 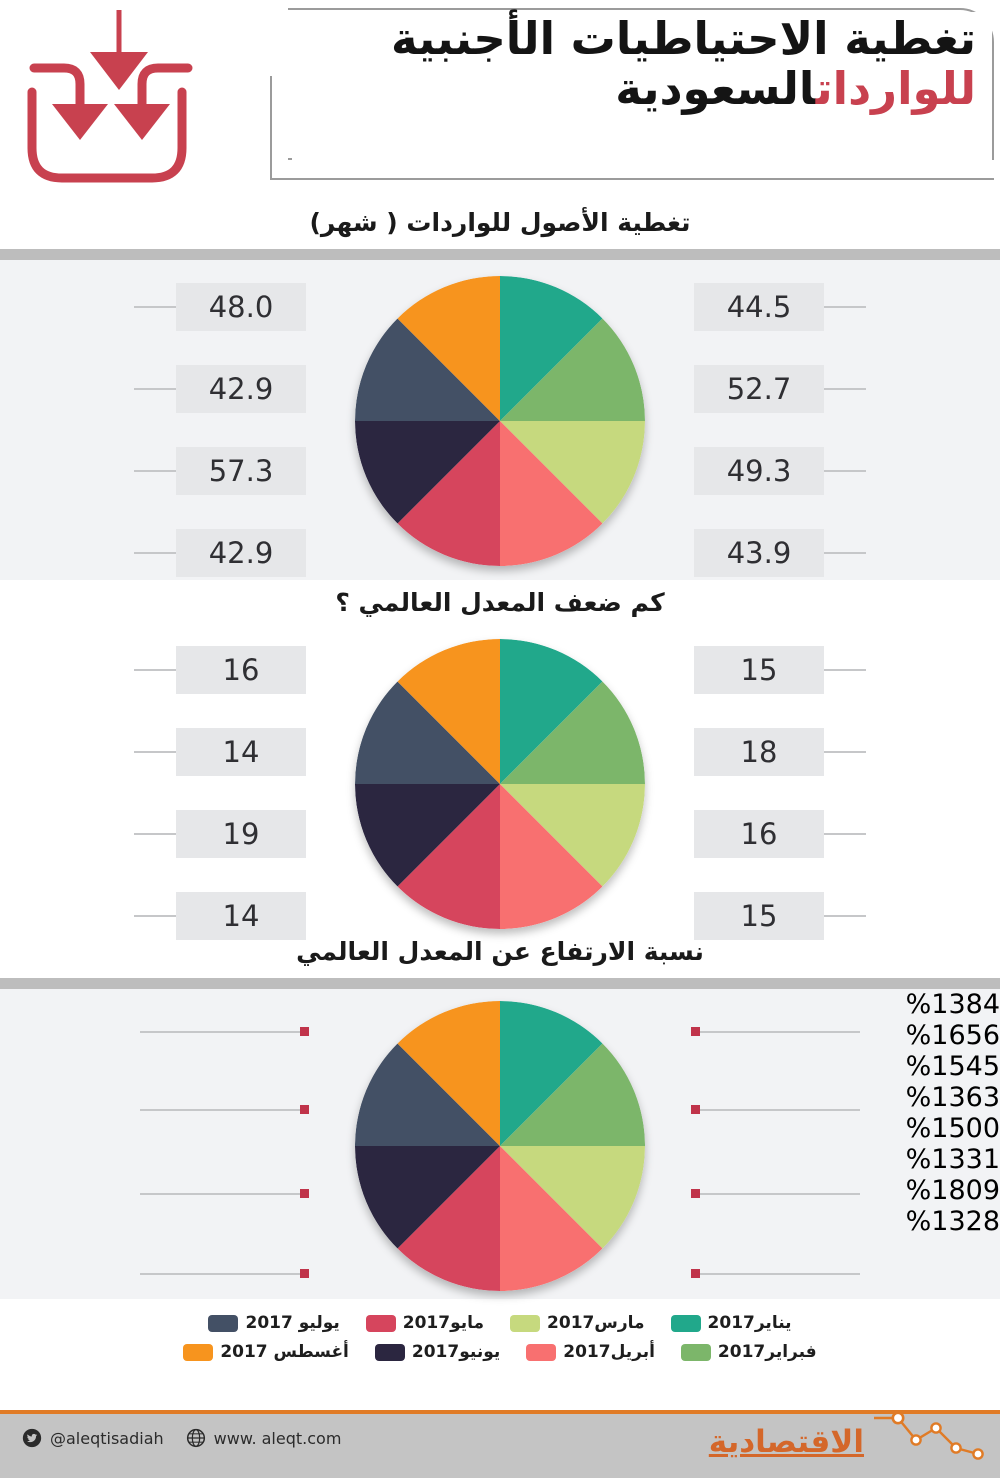 What do you see at coordinates (241, 553) in the screenshot?
I see `chart-1-label-left-4: 42.9` at bounding box center [241, 553].